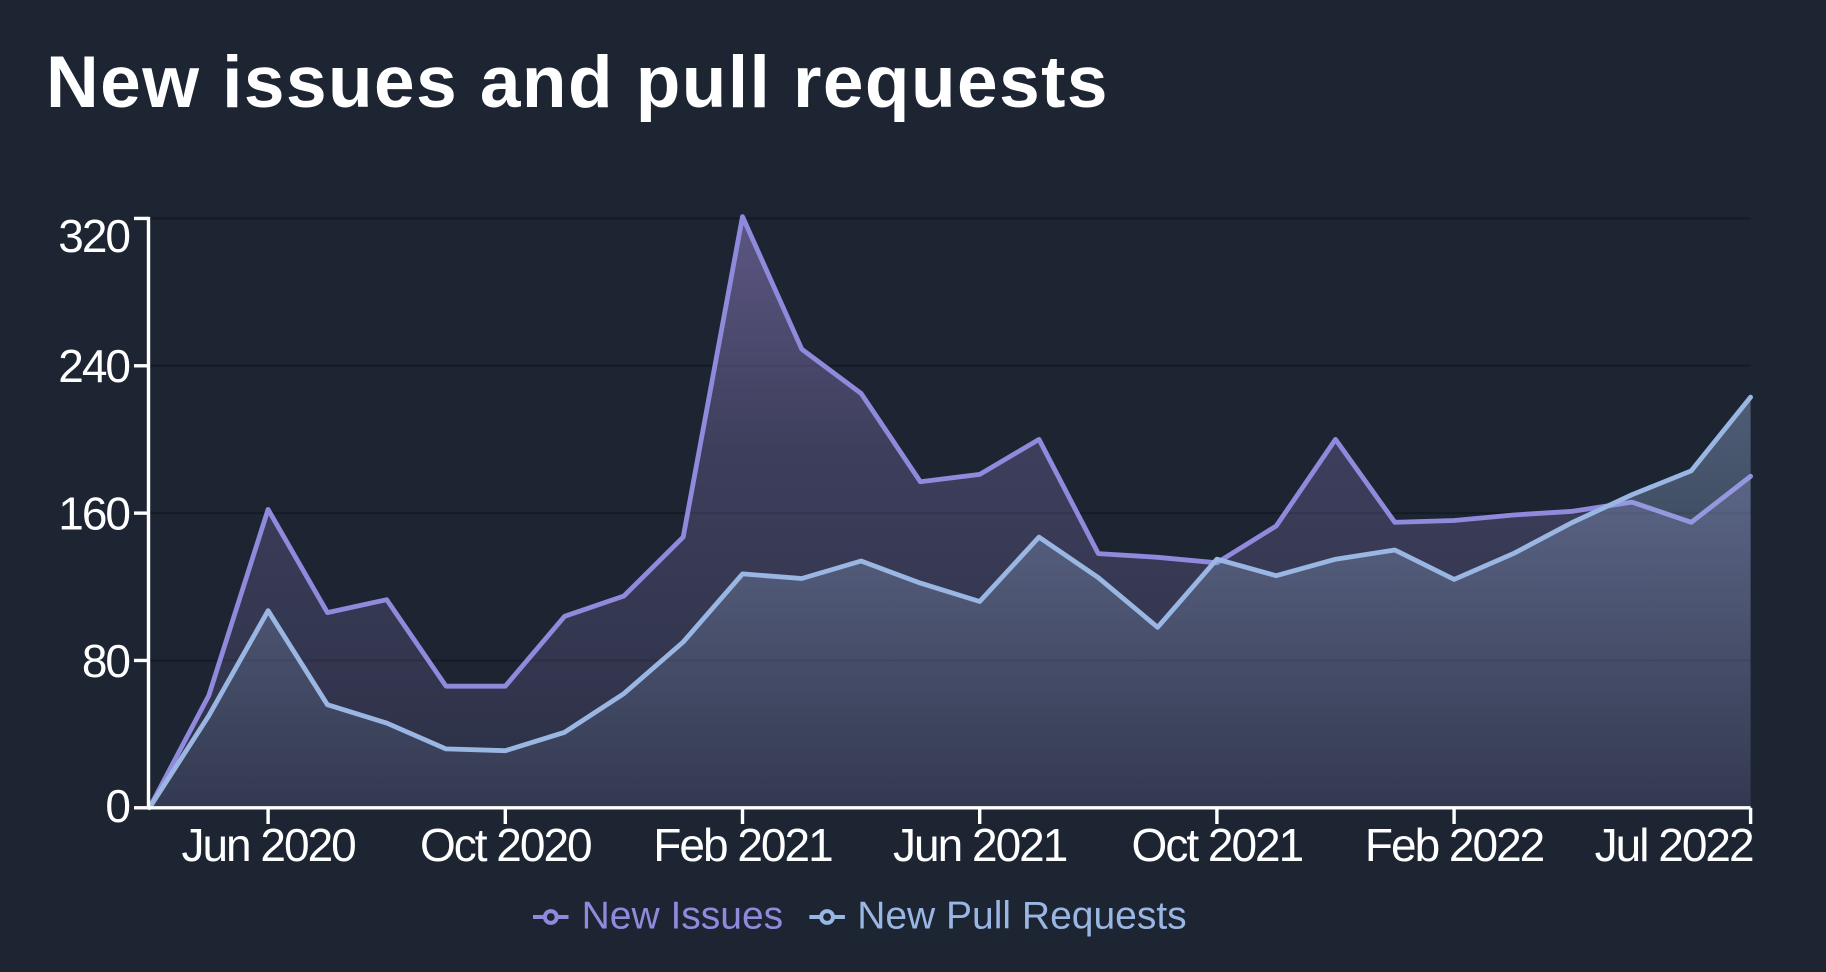 Image resolution: width=1826 pixels, height=972 pixels. I want to click on svg-text: New issues and pull requests, so click(577, 82).